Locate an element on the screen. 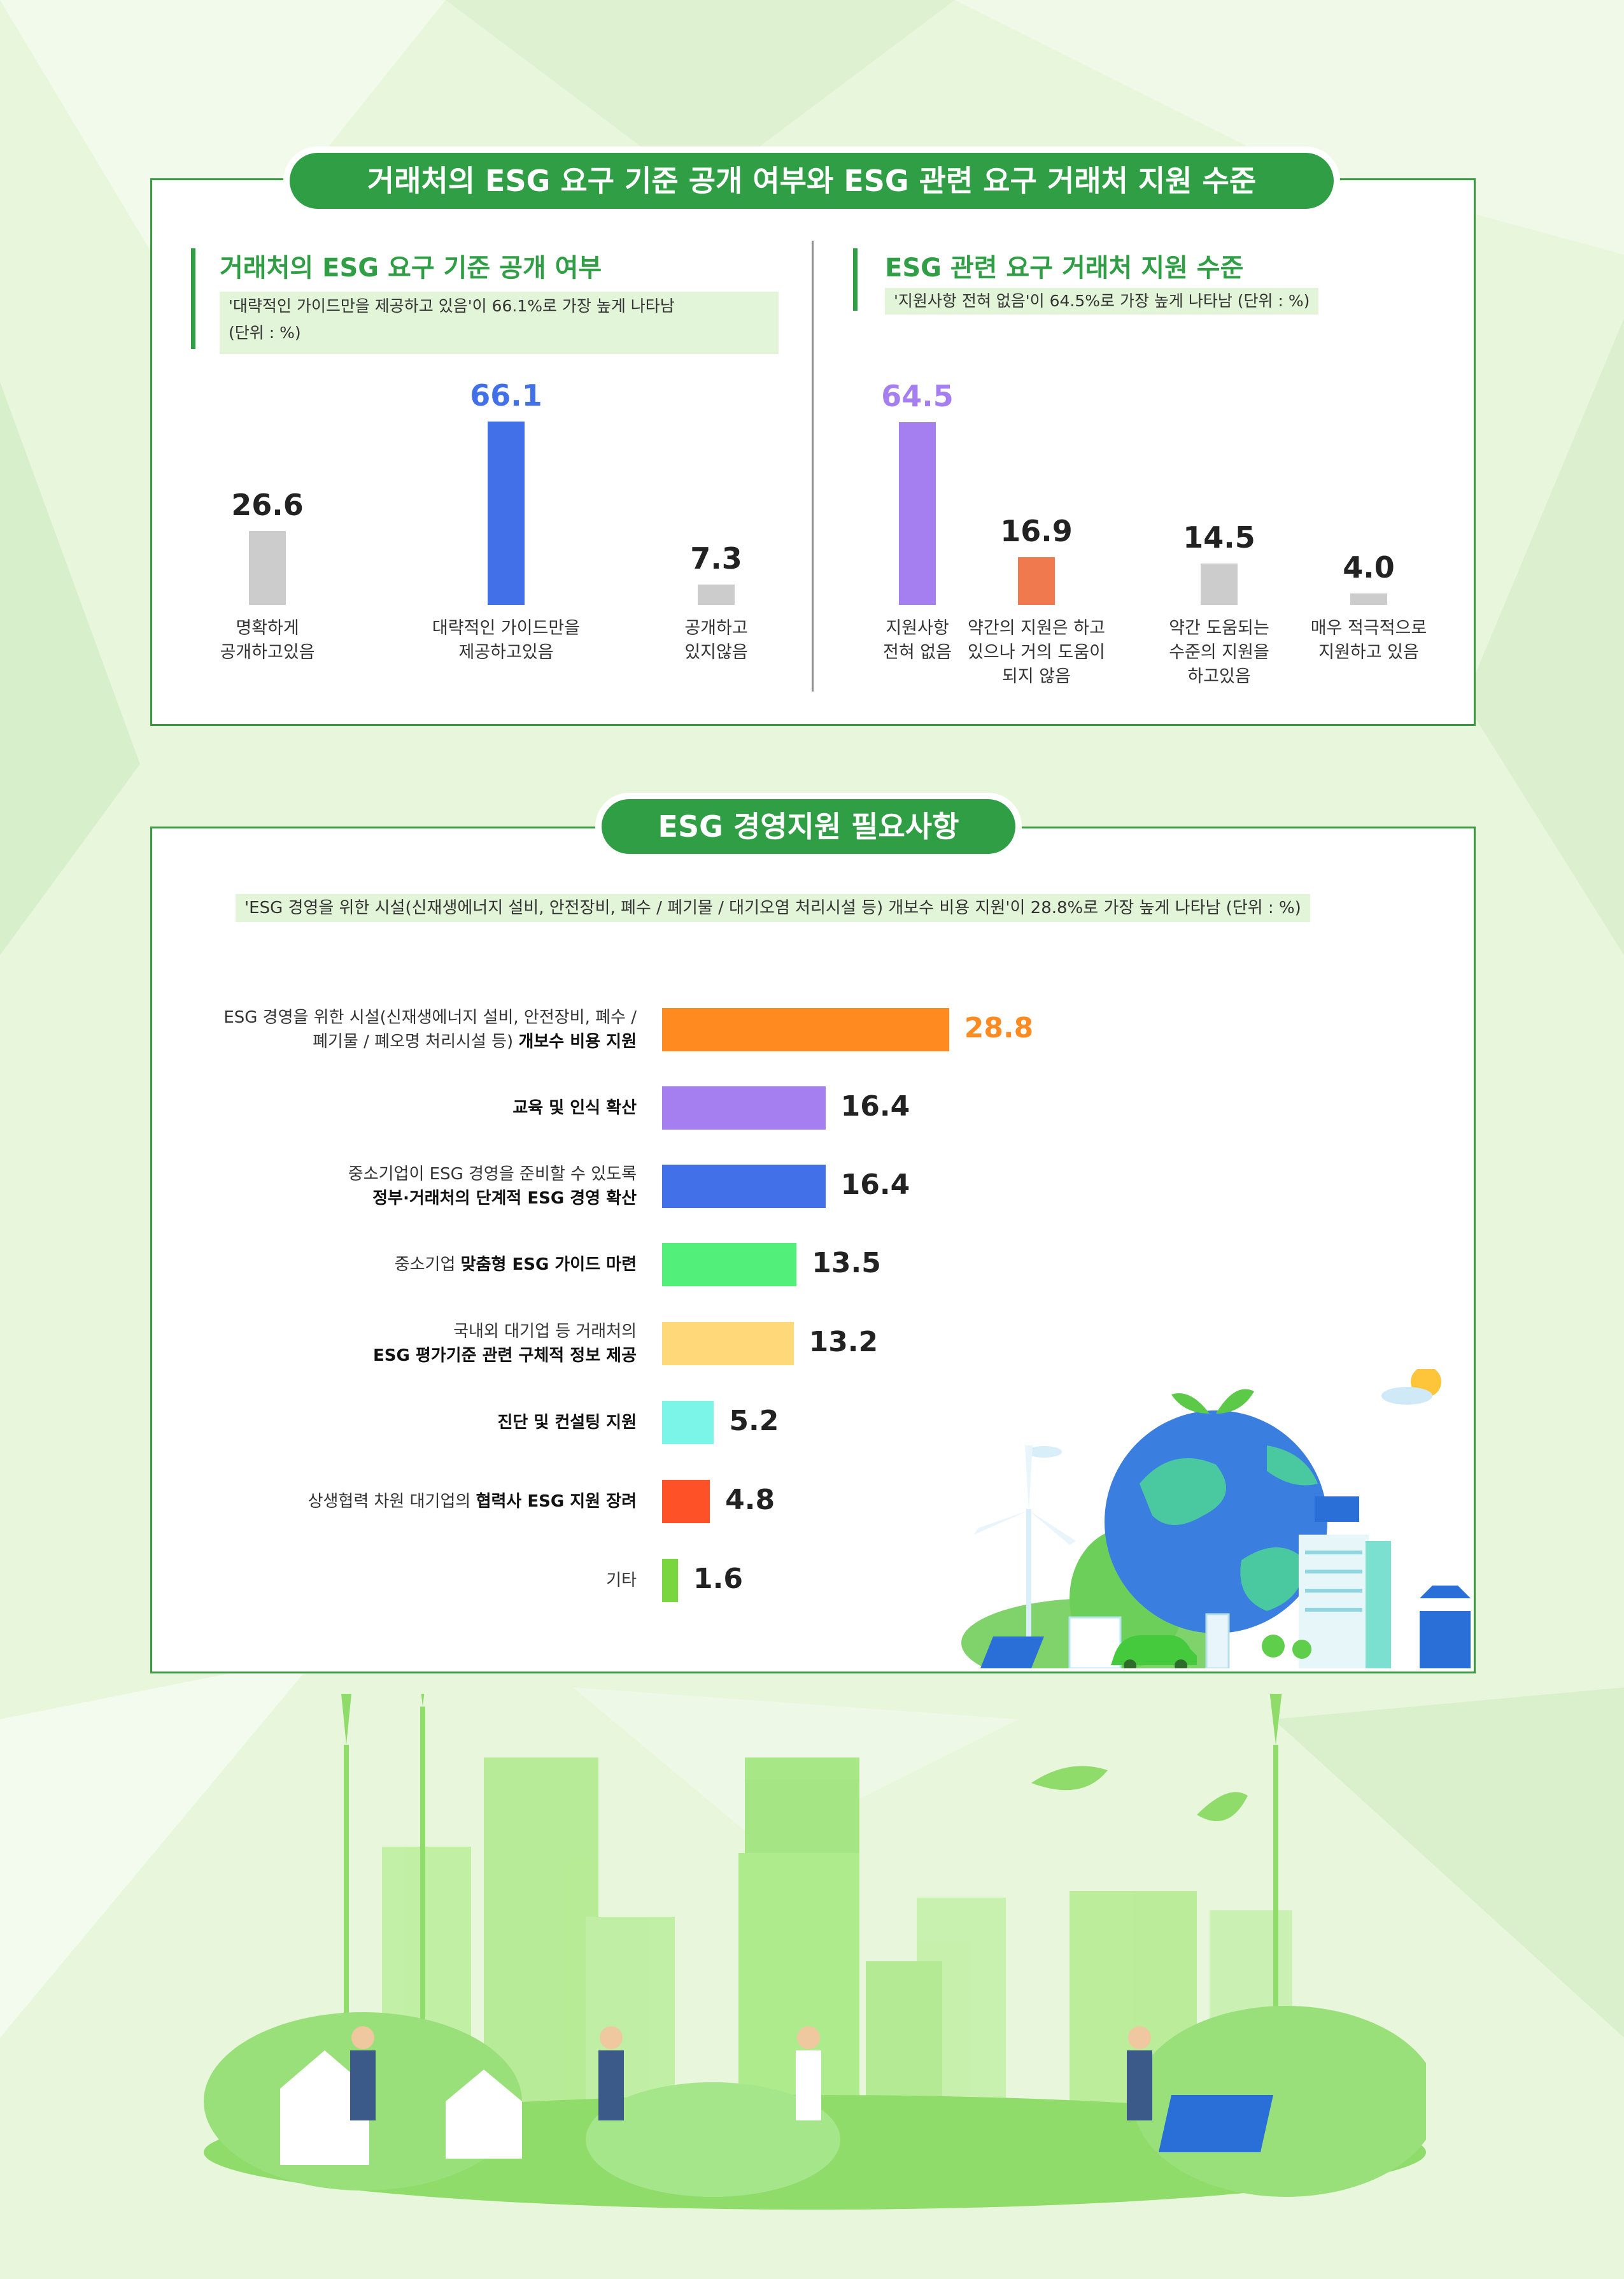 The image size is (1624, 2279). left-chart-category-line-1-0: 대략적인 가이드만을 is located at coordinates (506, 628).